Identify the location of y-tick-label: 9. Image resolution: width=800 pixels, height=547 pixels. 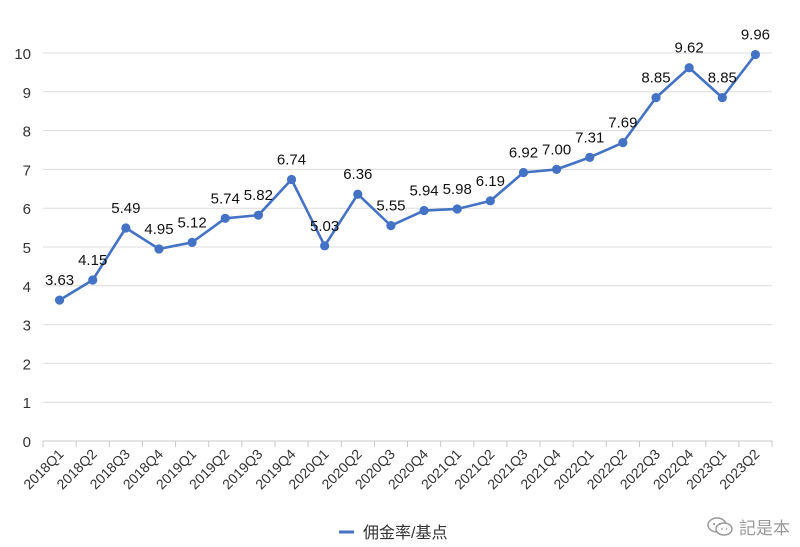
(27, 93).